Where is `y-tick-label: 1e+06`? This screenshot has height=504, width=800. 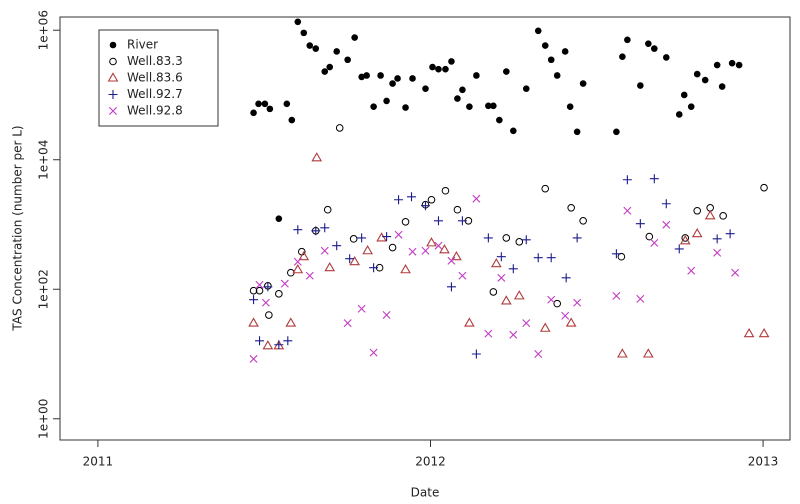 y-tick-label: 1e+06 is located at coordinates (44, 30).